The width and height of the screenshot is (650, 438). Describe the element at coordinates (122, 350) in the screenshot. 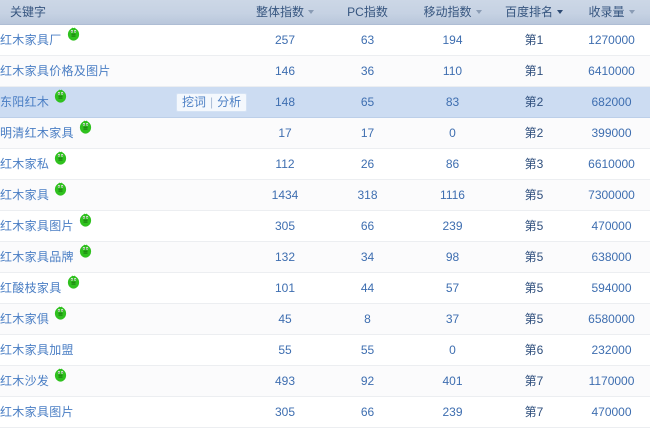

I see `cell-keyword: 红木家具加盟` at that location.